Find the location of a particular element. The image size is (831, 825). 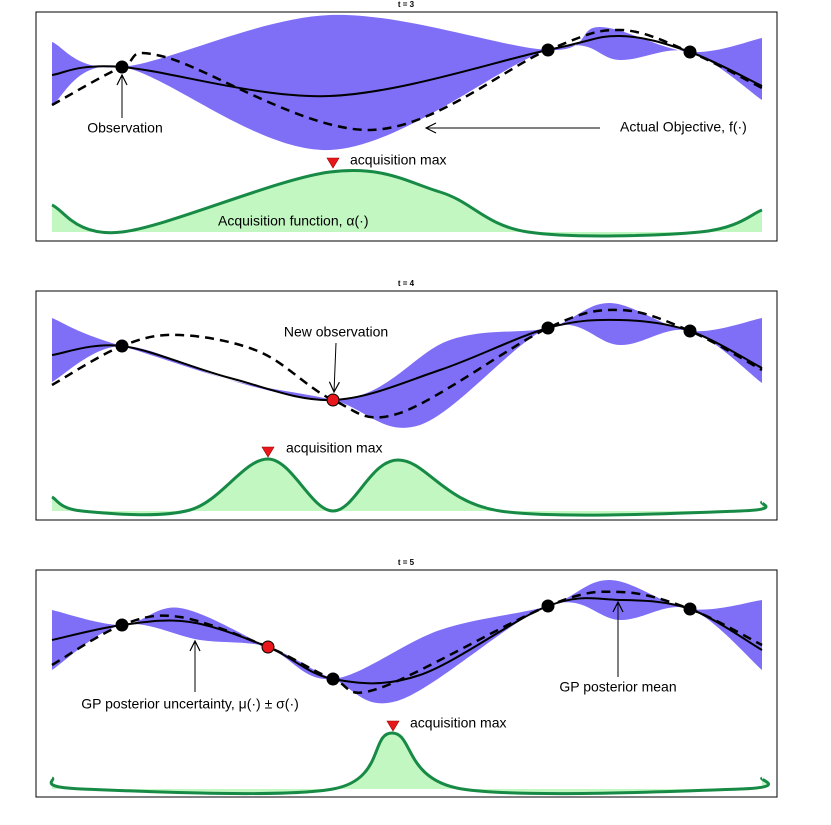

annotation: Acquisition function, α(·) is located at coordinates (293, 221).